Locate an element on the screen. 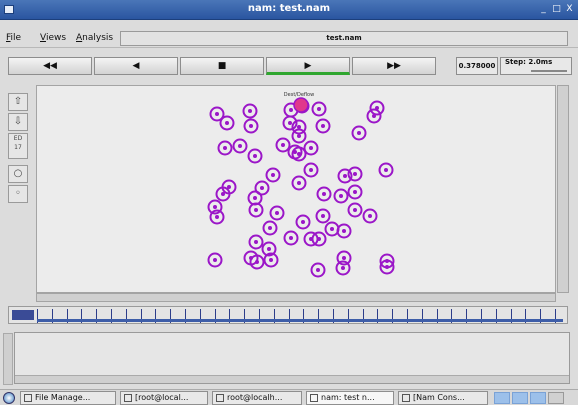 Image resolution: width=578 pixels, height=405 pixels. edit-button: ED 17 is located at coordinates (18, 146).